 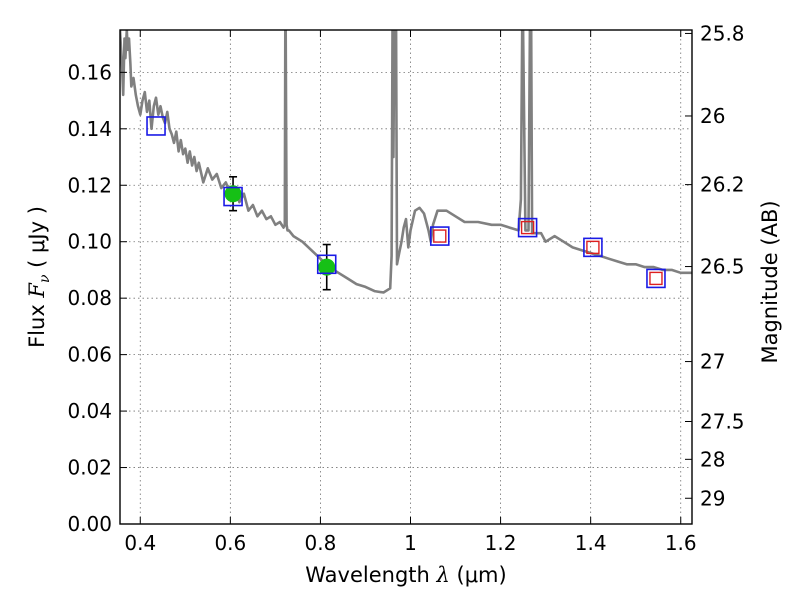 What do you see at coordinates (712, 362) in the screenshot?
I see `y2-tick-label: 27` at bounding box center [712, 362].